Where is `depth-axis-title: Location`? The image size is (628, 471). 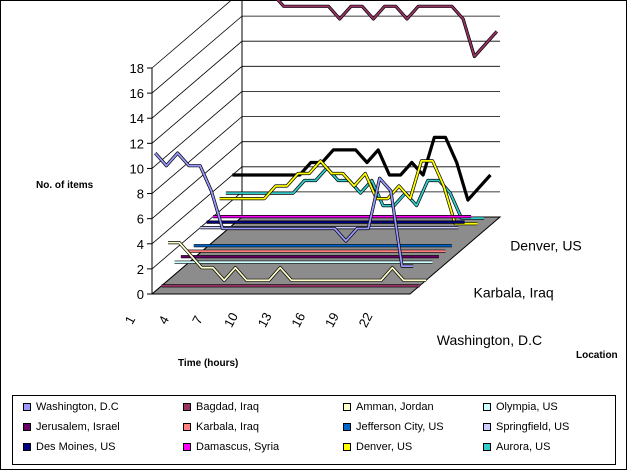 depth-axis-title: Location is located at coordinates (597, 355).